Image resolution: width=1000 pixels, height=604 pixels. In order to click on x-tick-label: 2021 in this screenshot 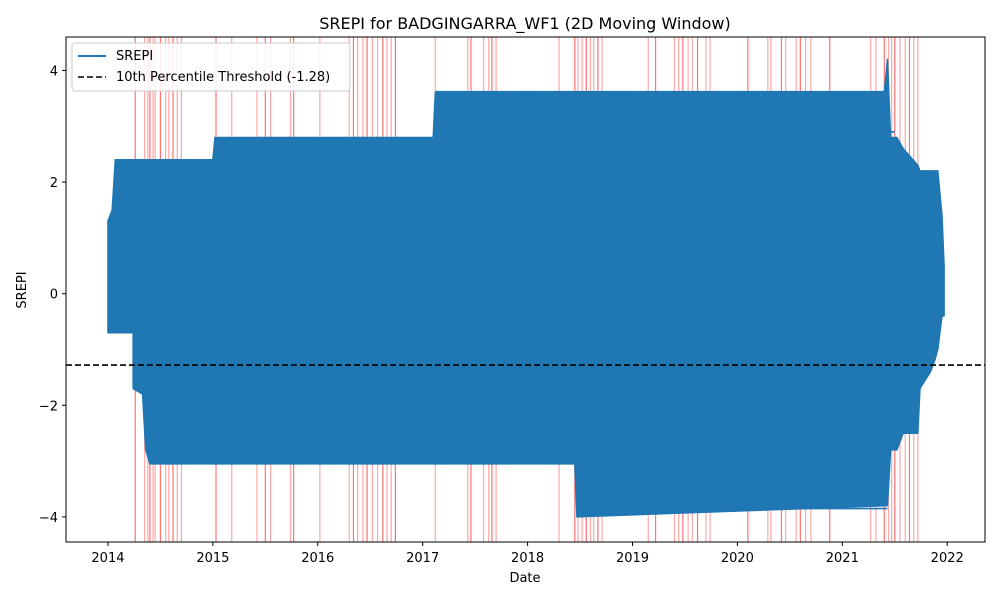, I will do `click(842, 558)`.